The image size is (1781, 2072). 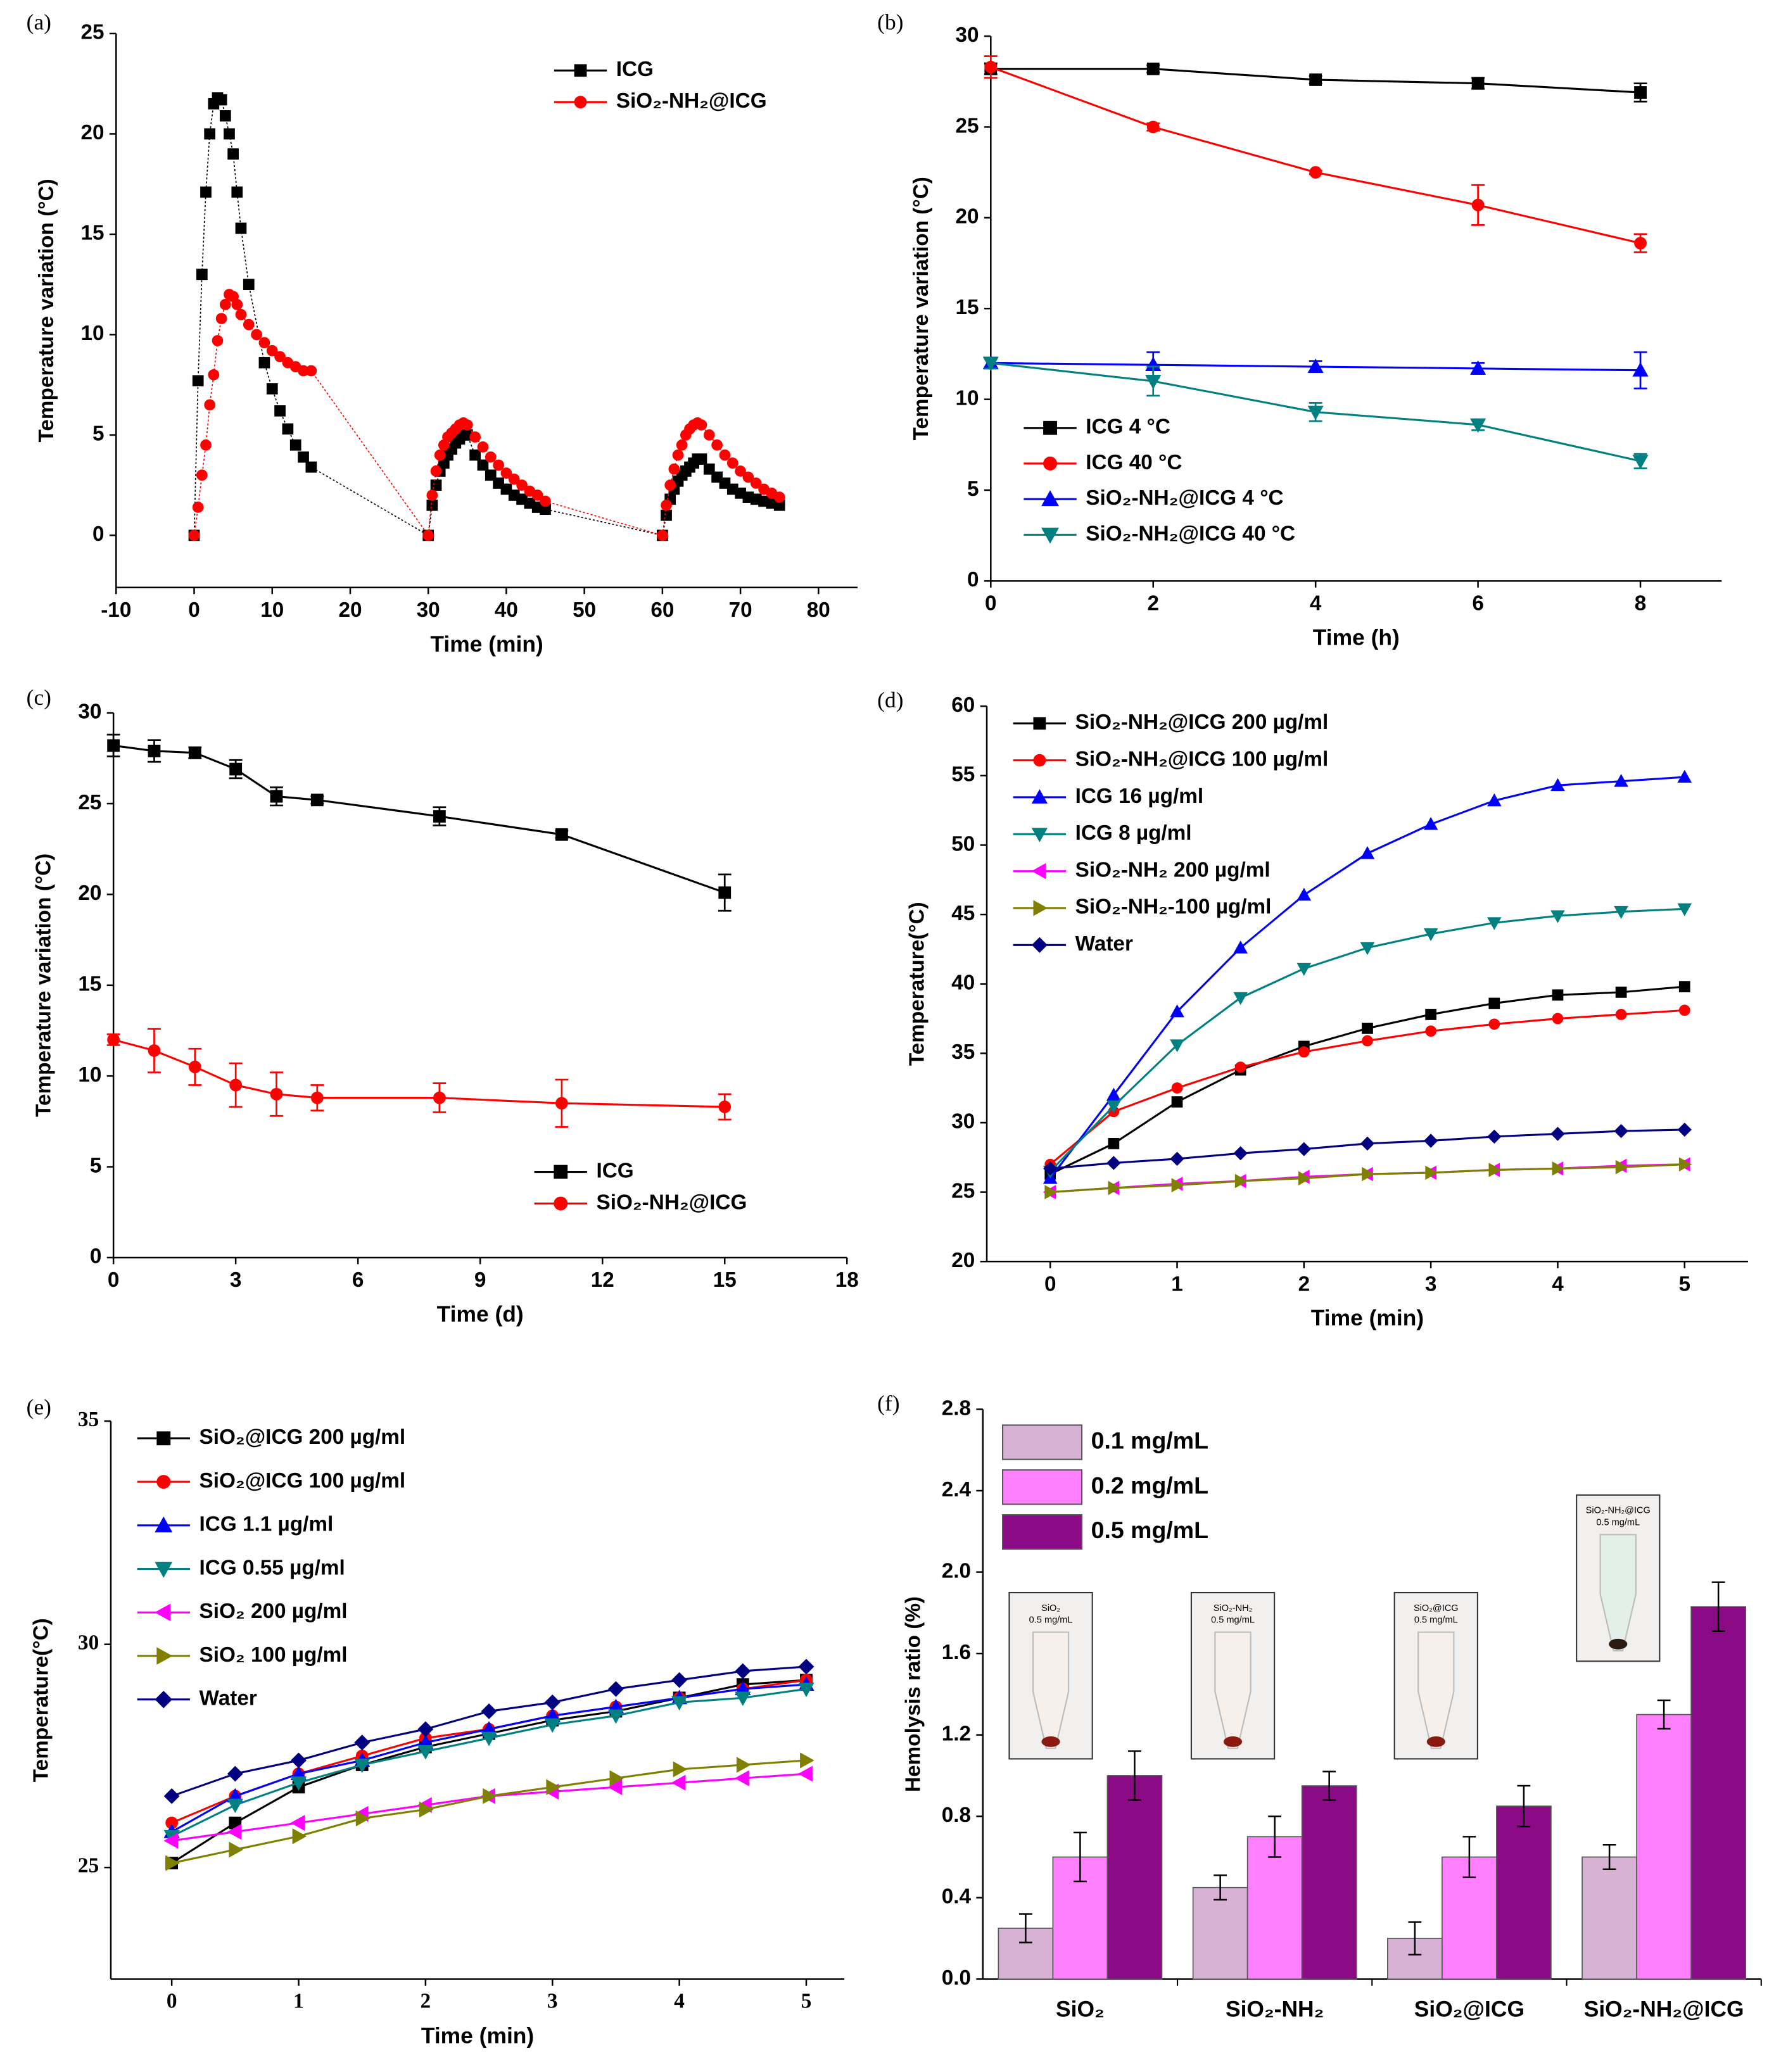 I want to click on x-tick-label: 18, so click(x=847, y=1280).